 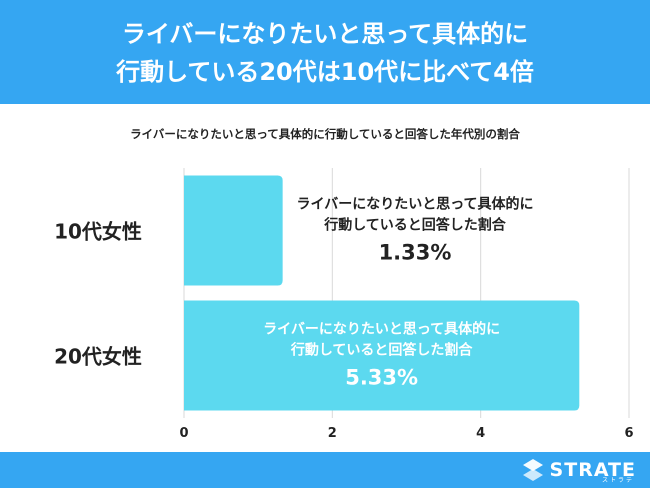 What do you see at coordinates (332, 433) in the screenshot?
I see `x-tick-label: 2` at bounding box center [332, 433].